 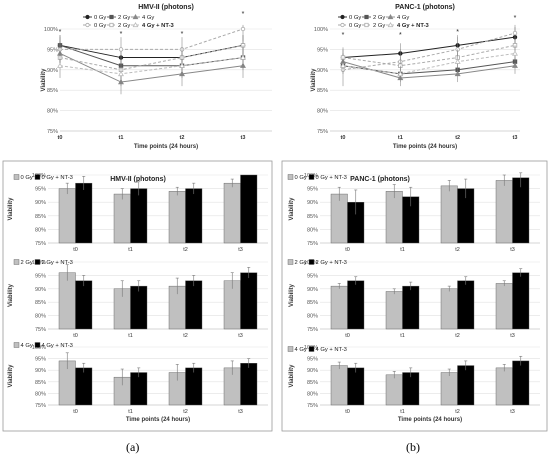 What do you see at coordinates (322, 112) in the screenshot?
I see `y-tick-label: 80%` at bounding box center [322, 112].